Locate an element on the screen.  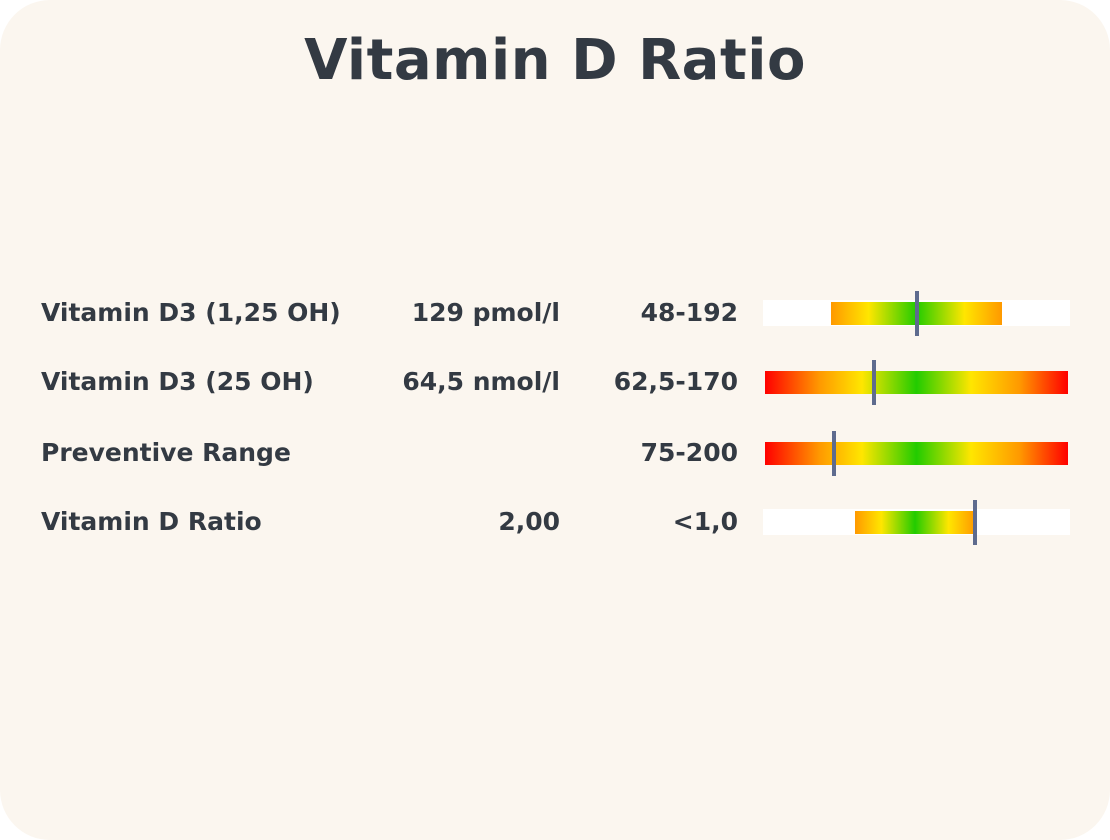
row-value: 64,5 nmol/l is located at coordinates (481, 381).